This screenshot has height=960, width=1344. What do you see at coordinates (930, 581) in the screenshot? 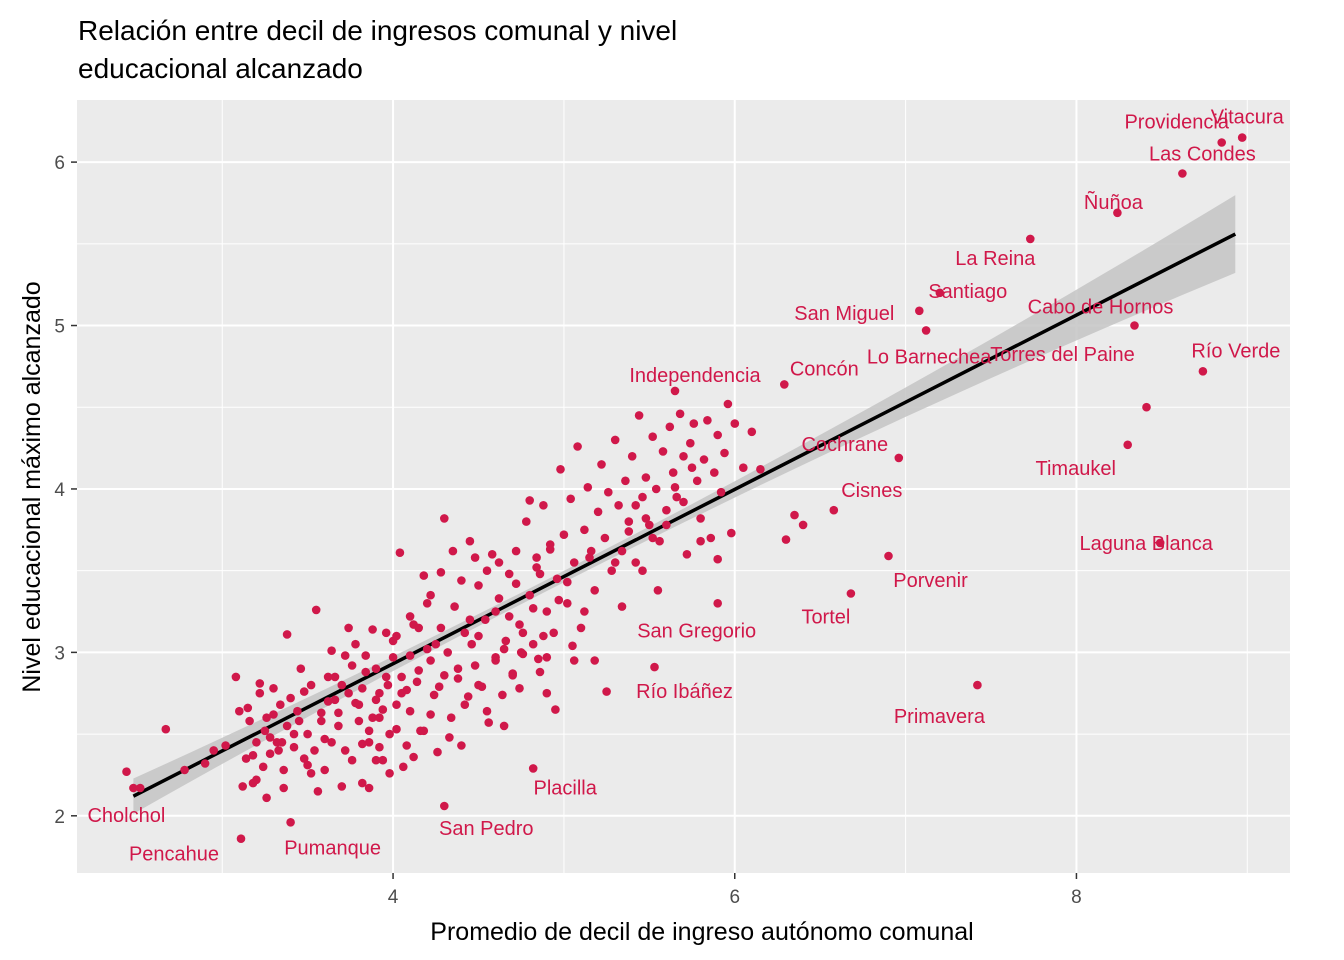
I see `point-label: Porvenir` at bounding box center [930, 581].